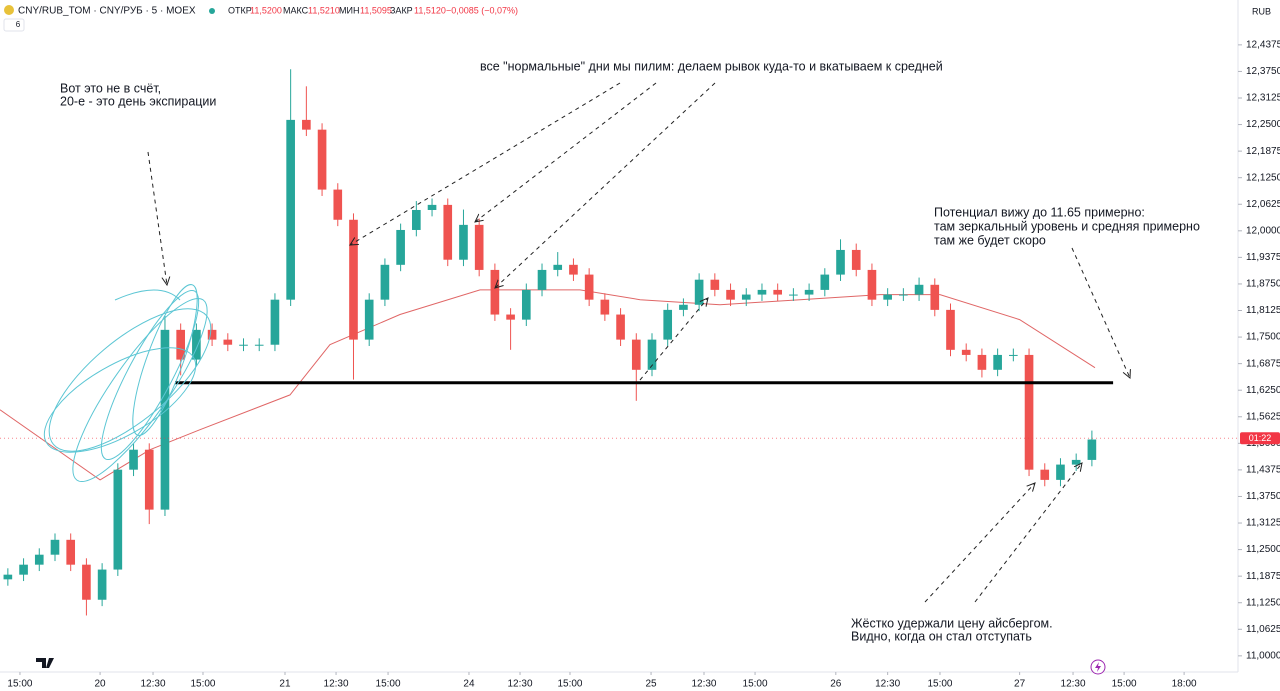 The image size is (1280, 691). What do you see at coordinates (324, 10) in the screenshot?
I see `legend-value: 11,5210` at bounding box center [324, 10].